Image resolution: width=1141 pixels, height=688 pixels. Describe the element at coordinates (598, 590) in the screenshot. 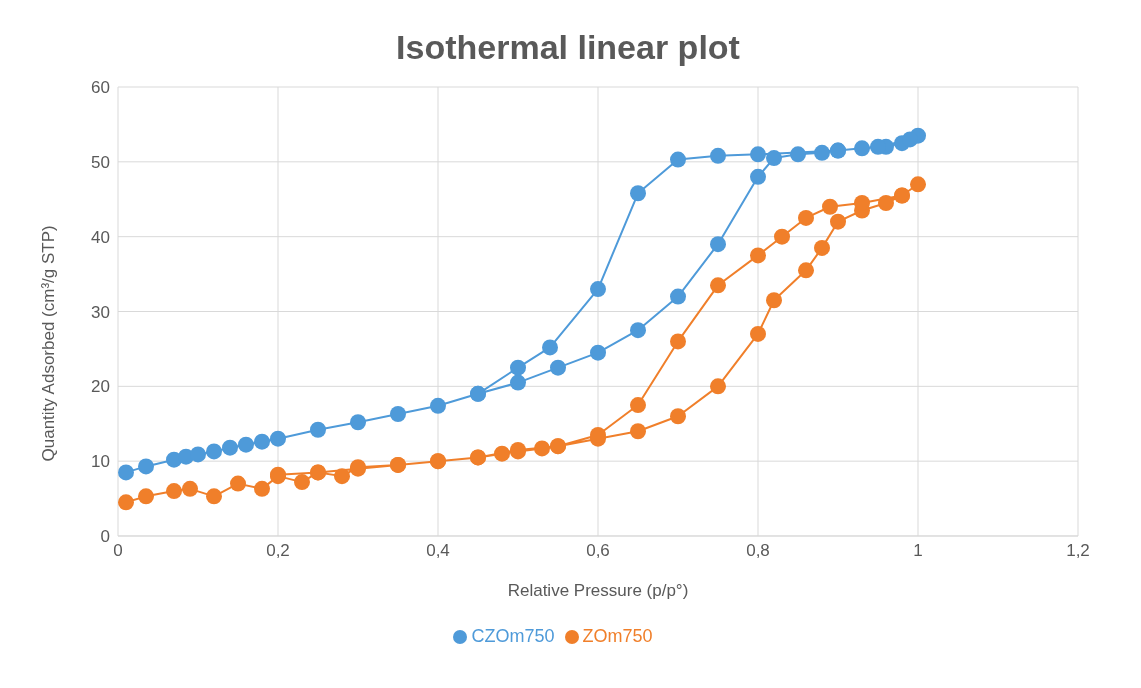

I see `x-axis-title: Relative Pressure (p/p°)` at that location.